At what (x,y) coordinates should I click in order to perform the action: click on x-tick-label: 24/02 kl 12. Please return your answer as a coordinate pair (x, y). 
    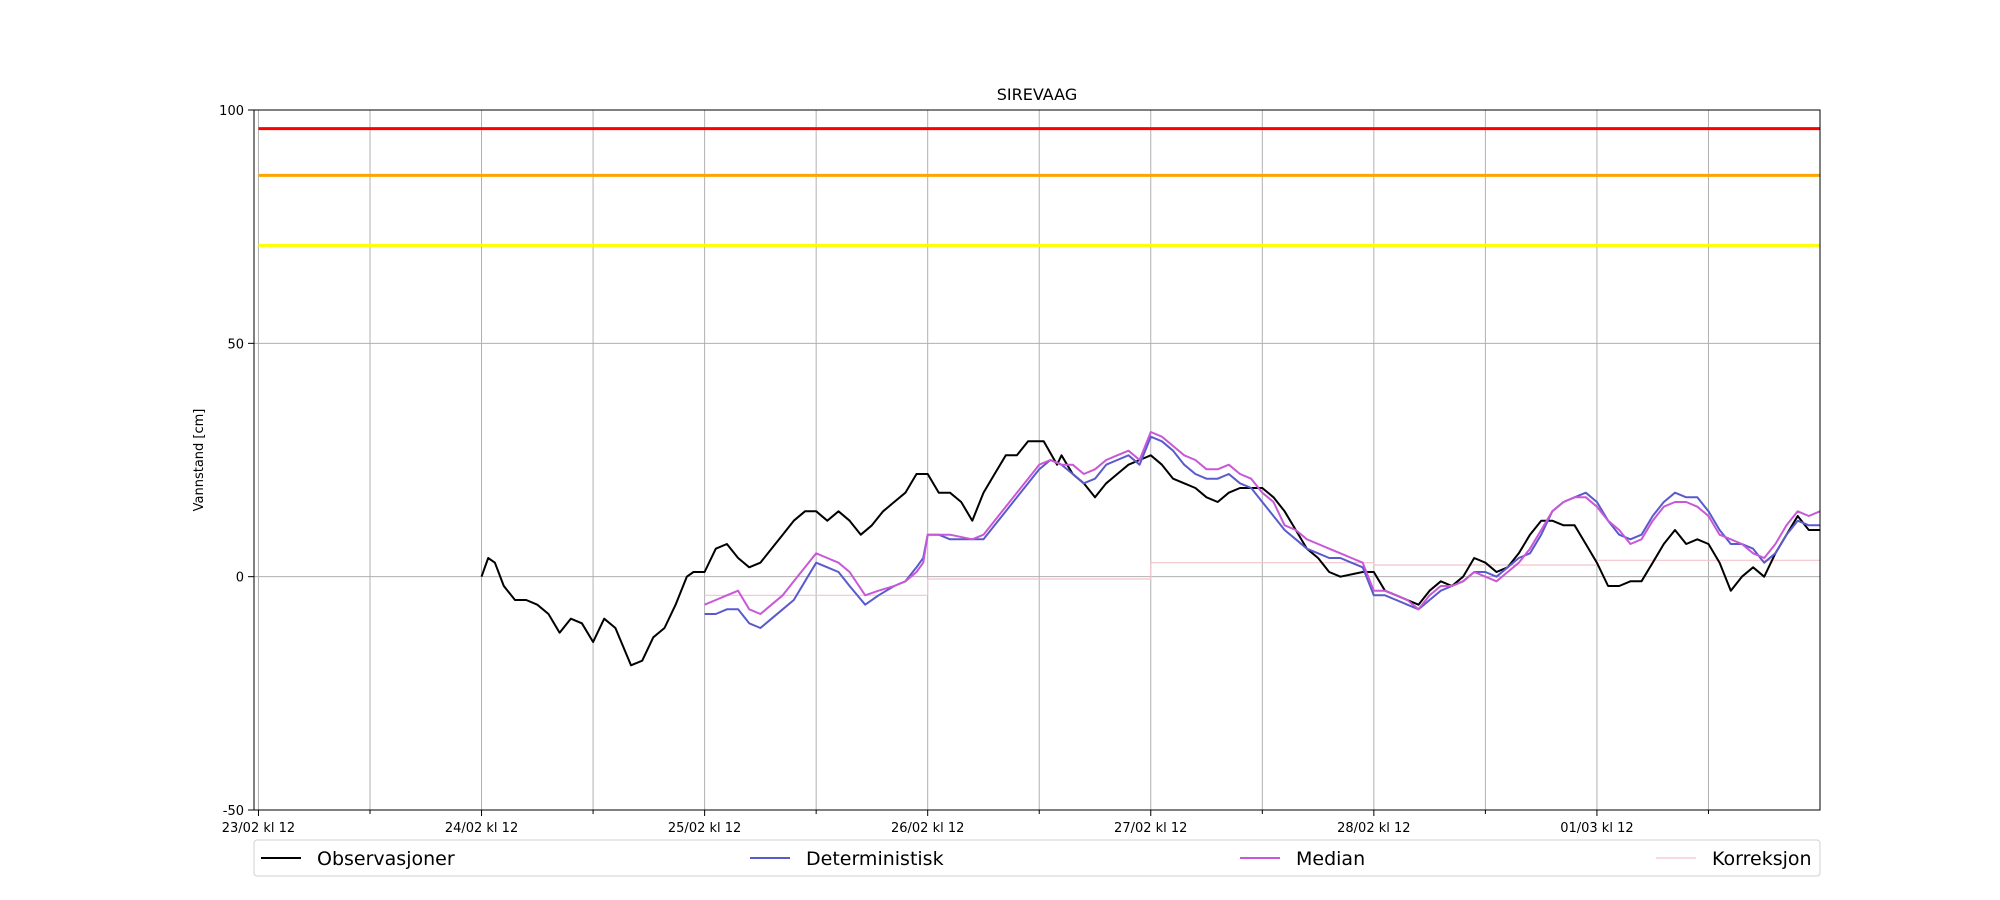
    Looking at the image, I should click on (481, 828).